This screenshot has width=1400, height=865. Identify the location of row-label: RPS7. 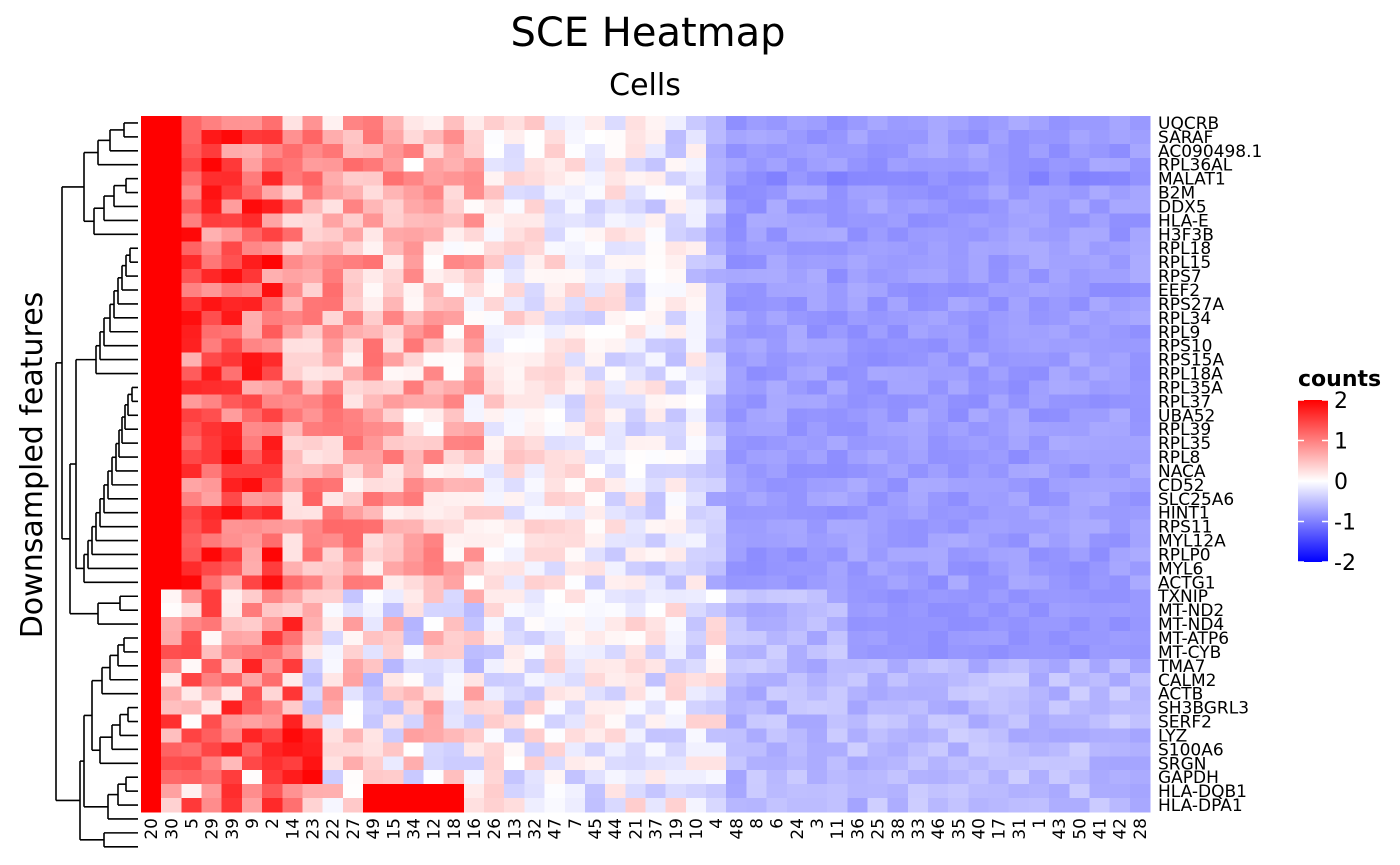
(1180, 277).